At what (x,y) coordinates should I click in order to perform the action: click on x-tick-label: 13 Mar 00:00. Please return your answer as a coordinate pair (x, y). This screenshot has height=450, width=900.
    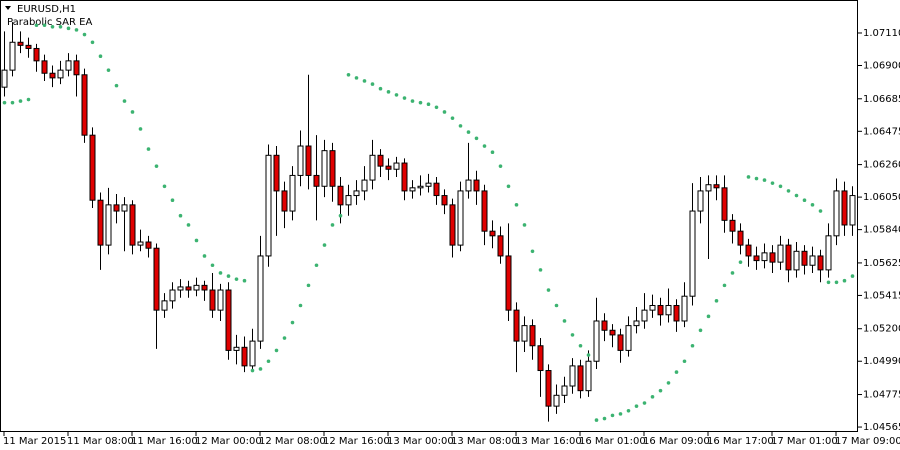
    Looking at the image, I should click on (420, 441).